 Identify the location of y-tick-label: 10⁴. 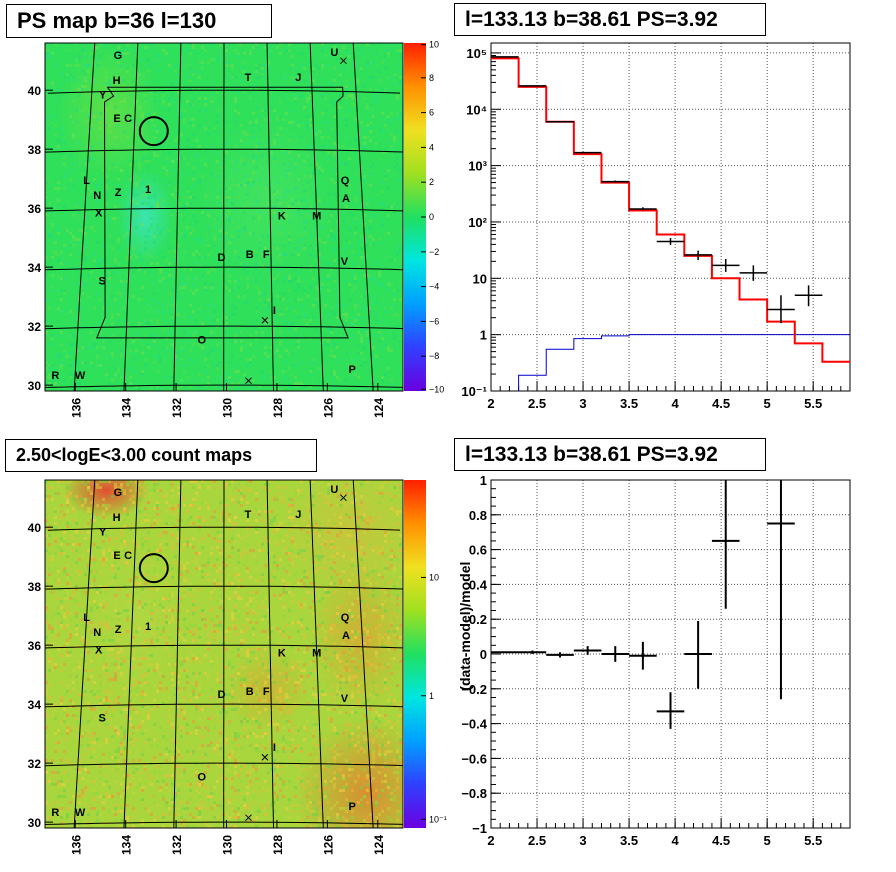
(476, 109).